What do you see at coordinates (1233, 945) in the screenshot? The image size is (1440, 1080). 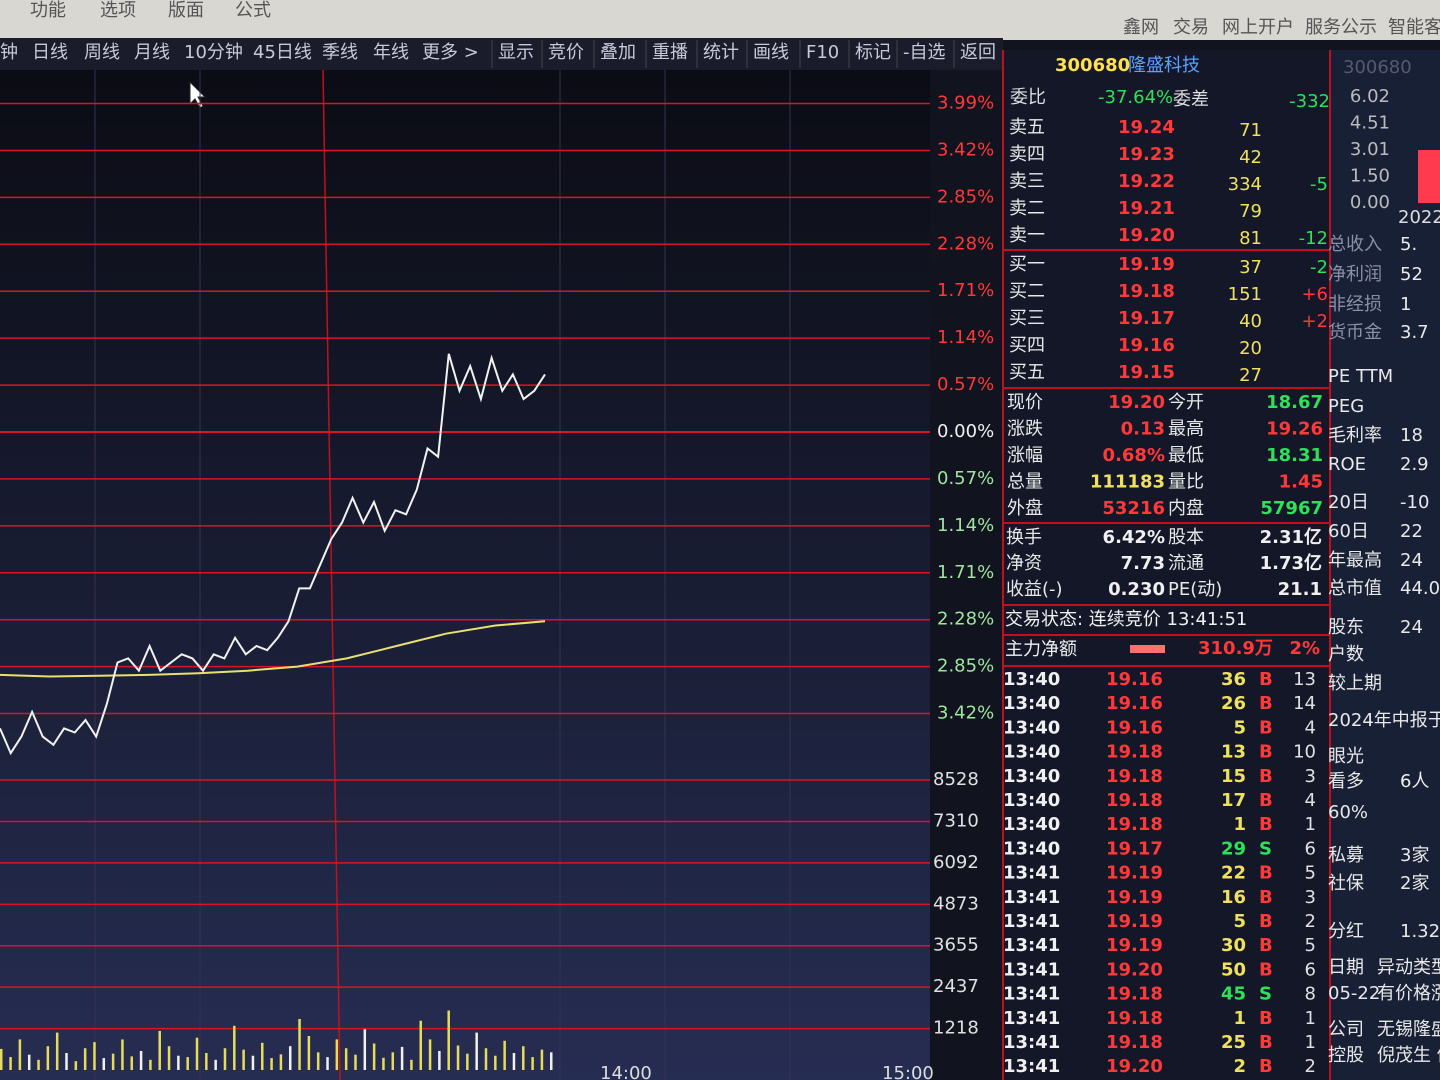 I see `tick-volume: 30` at bounding box center [1233, 945].